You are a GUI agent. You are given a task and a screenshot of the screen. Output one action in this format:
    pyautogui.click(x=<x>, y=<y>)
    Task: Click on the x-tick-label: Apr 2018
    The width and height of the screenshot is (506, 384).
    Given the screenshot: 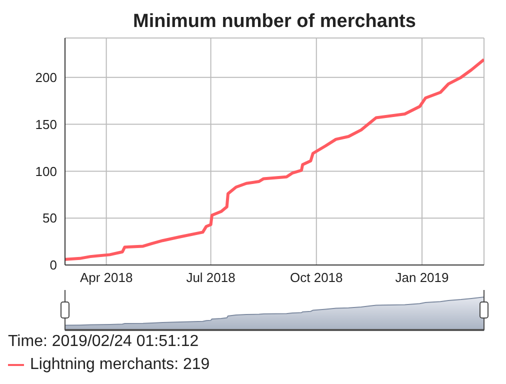 What is the action you would take?
    pyautogui.click(x=106, y=278)
    